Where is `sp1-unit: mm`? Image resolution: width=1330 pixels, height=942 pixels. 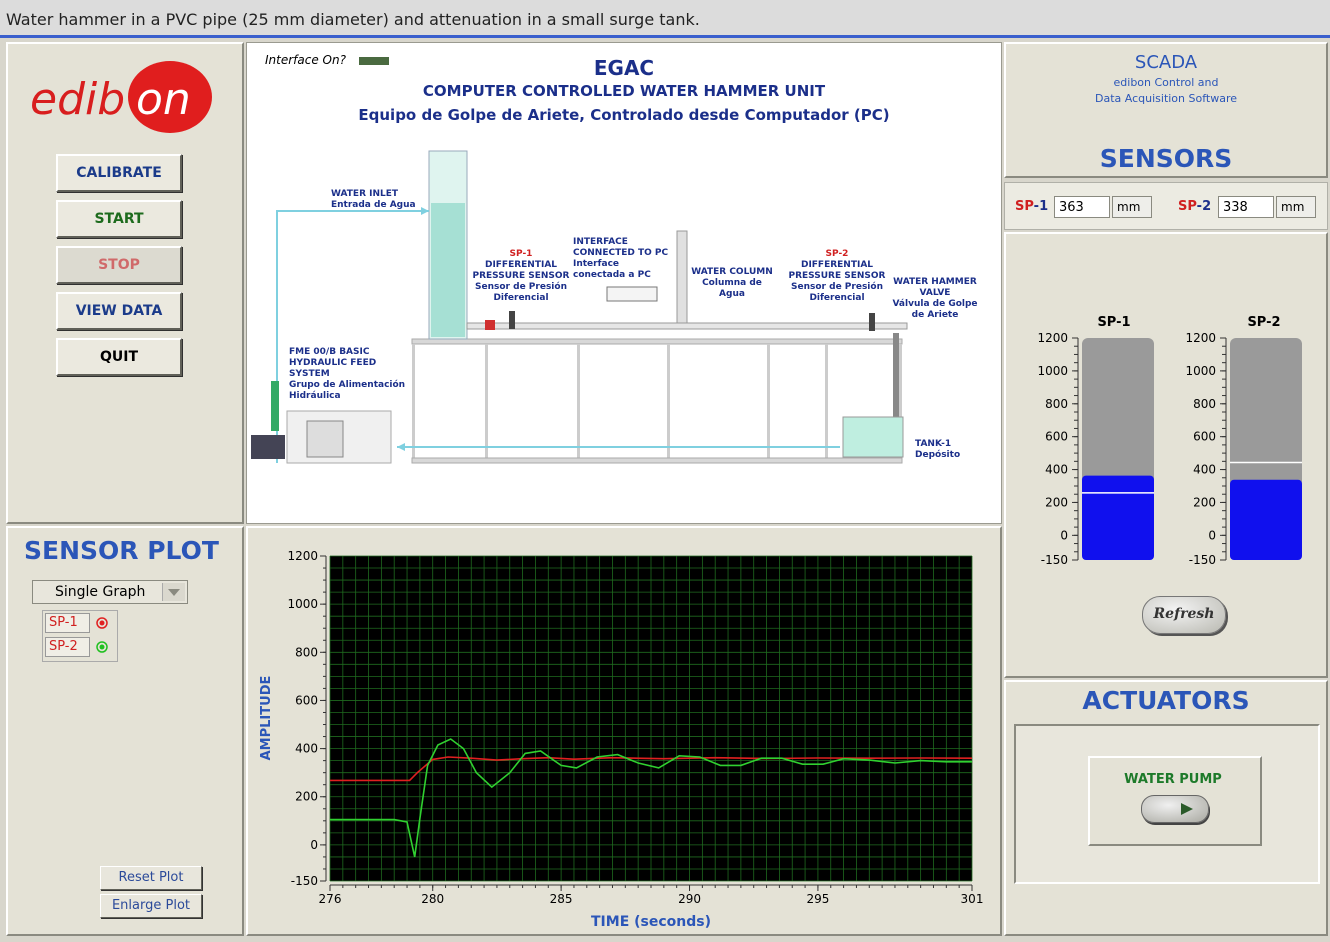
sp1-unit: mm is located at coordinates (1132, 207).